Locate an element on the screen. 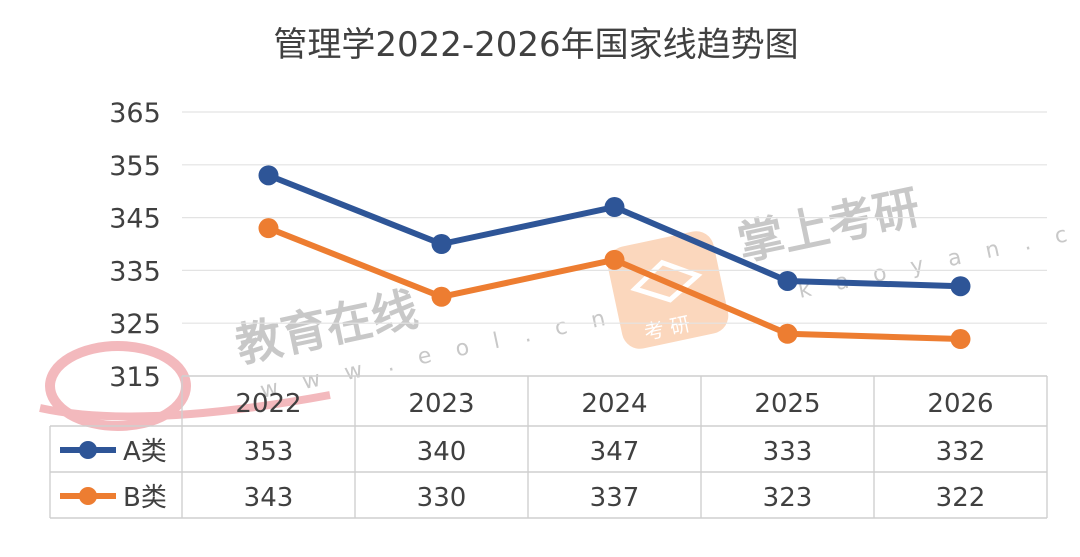 The width and height of the screenshot is (1080, 557). y-tick-label: 325 is located at coordinates (135, 324).